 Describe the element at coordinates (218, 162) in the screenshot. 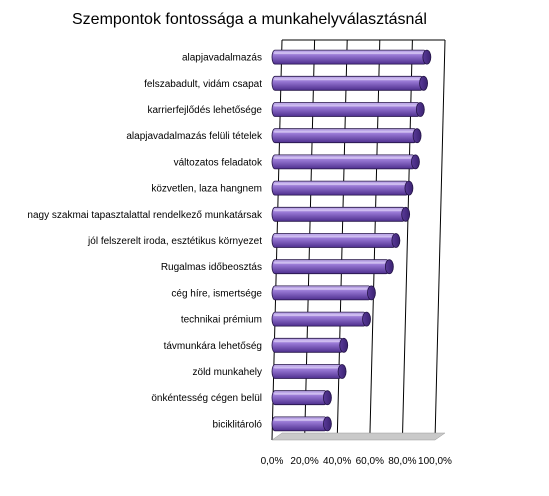

I see `category-label: változatos feladatok` at that location.